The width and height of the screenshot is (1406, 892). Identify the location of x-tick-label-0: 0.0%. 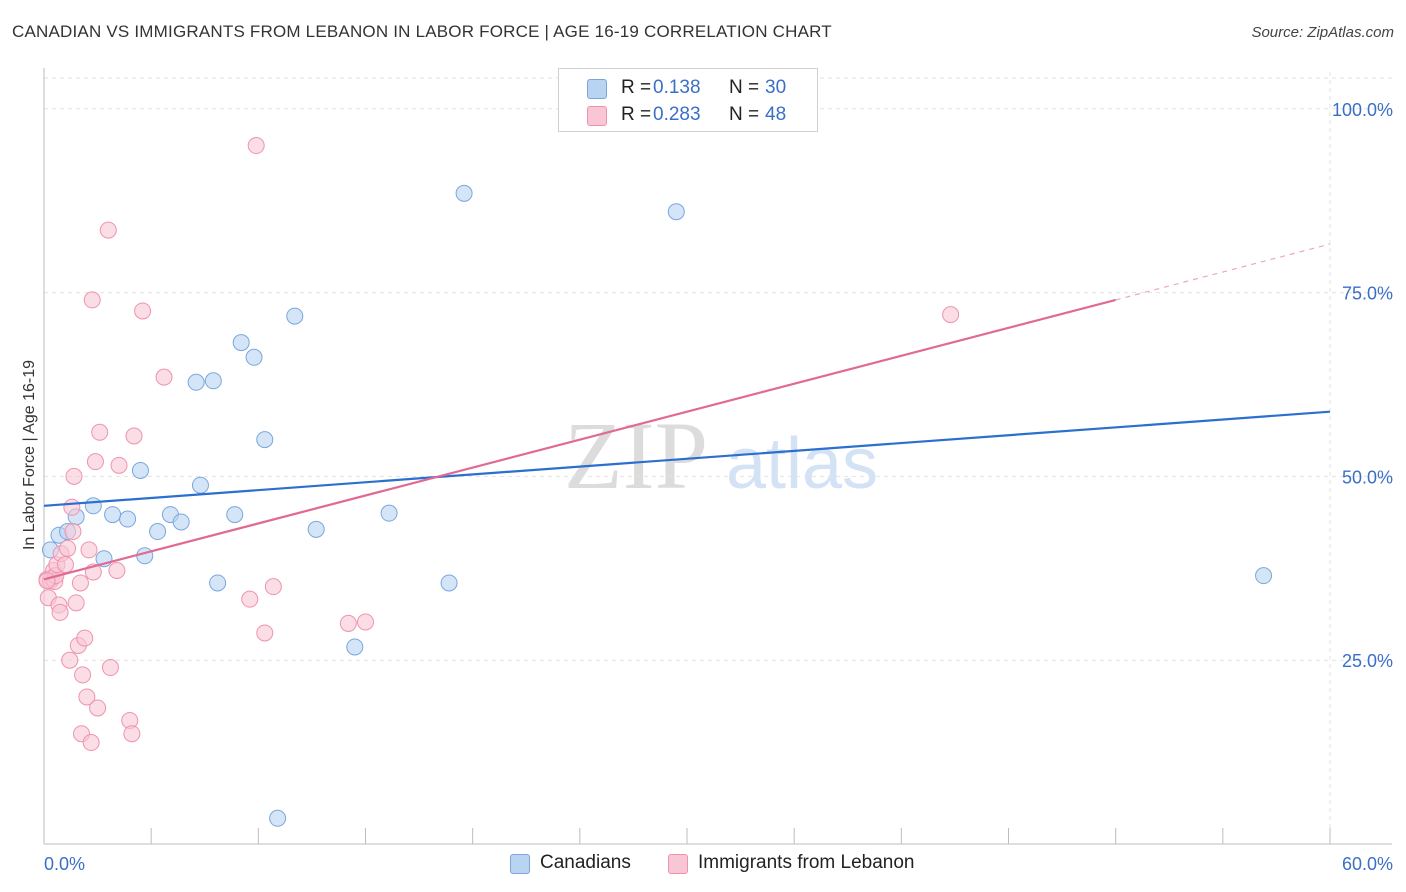
(64, 864).